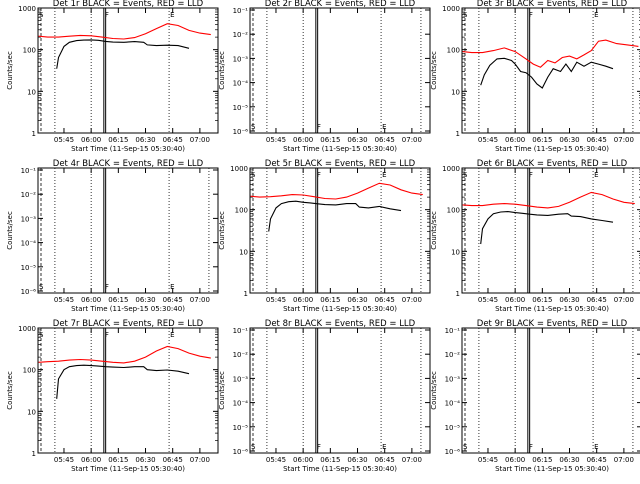  Describe the element at coordinates (128, 324) in the screenshot. I see `panel-title: Det 7r BLACK = Events, RED = LLD` at that location.